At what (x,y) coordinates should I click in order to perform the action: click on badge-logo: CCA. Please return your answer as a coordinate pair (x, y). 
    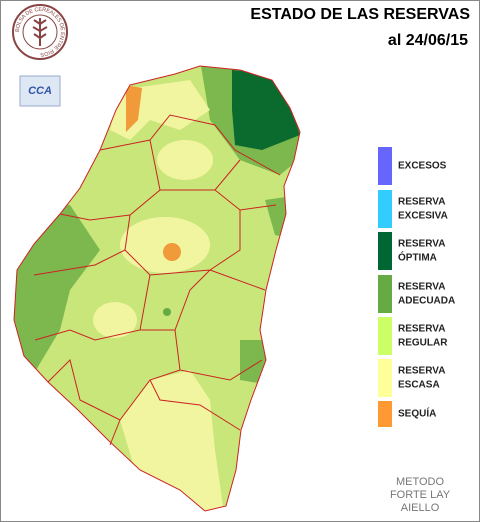
    Looking at the image, I should click on (40, 91).